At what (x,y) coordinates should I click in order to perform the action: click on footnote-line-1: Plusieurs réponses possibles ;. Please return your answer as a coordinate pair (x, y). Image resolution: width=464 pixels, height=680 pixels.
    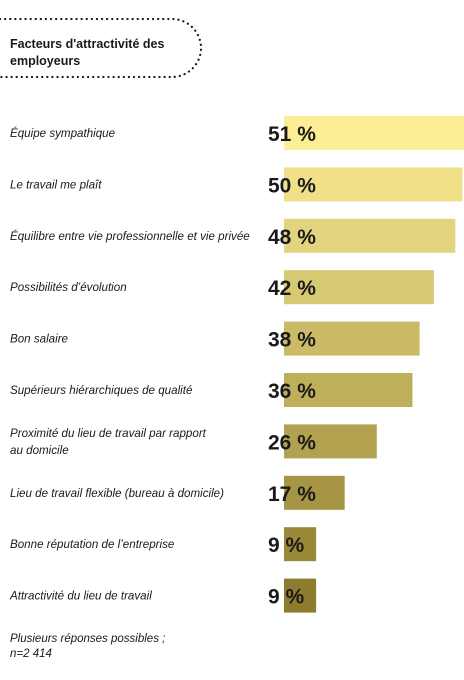
    Looking at the image, I should click on (88, 639).